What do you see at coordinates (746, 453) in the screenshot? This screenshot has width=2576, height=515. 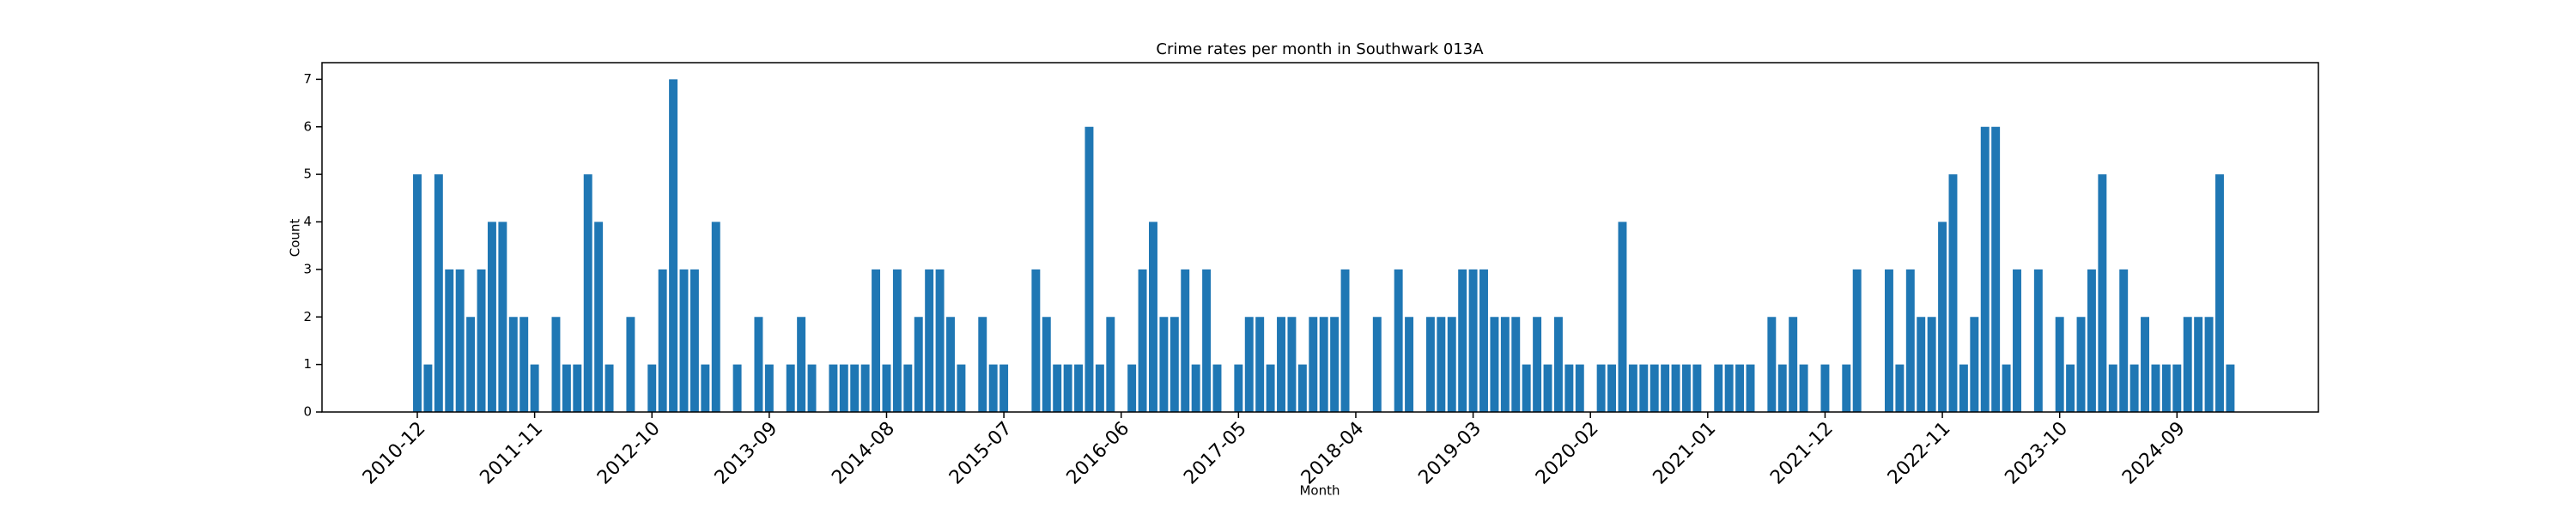 I see `x-tick-label: 2013-09` at bounding box center [746, 453].